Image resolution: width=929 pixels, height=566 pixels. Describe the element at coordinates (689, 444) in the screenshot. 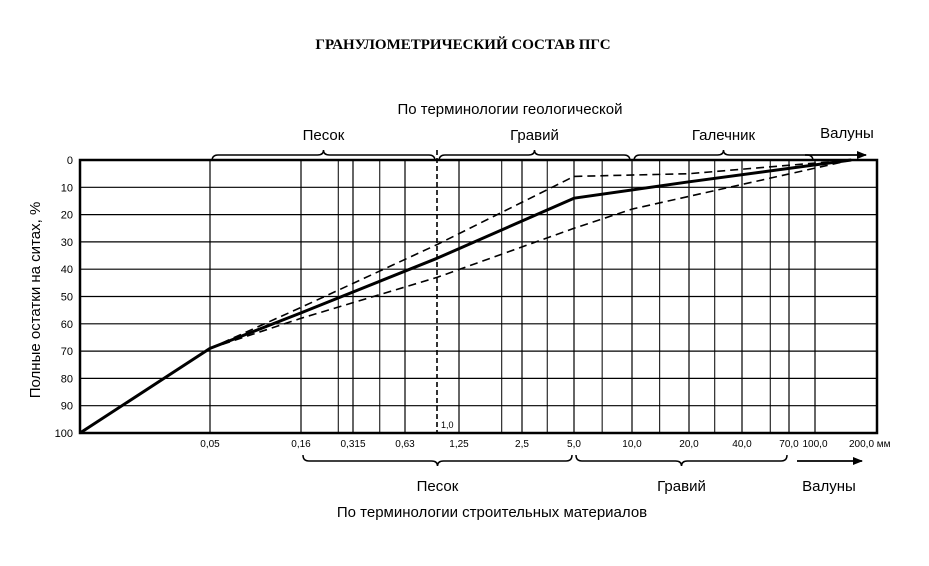

I see `x-tick-label: 20,0` at that location.